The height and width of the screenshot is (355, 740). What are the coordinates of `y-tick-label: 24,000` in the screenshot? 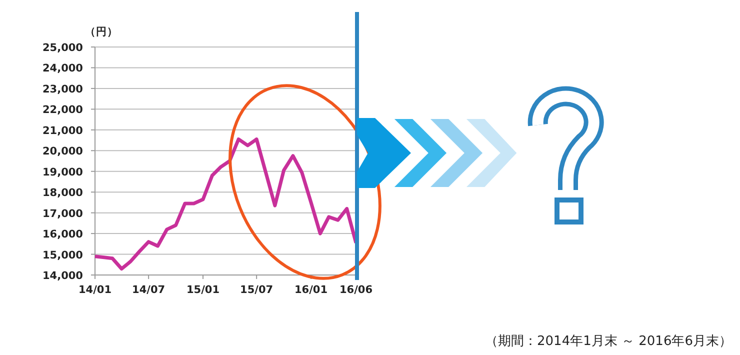 It's located at (62, 68).